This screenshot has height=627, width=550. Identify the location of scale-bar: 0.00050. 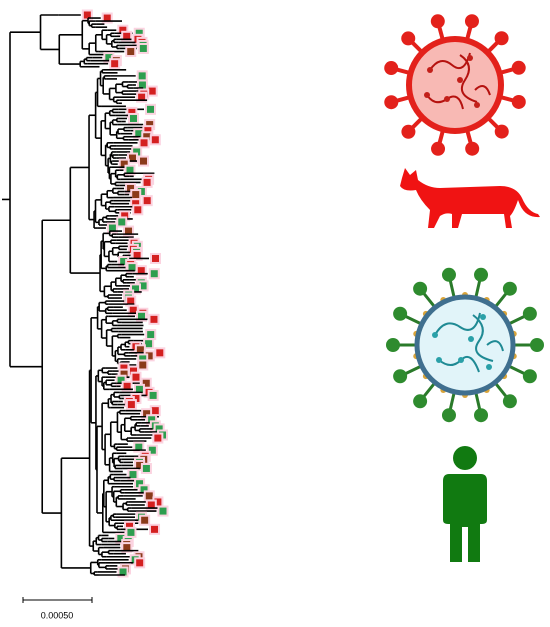
(57, 608).